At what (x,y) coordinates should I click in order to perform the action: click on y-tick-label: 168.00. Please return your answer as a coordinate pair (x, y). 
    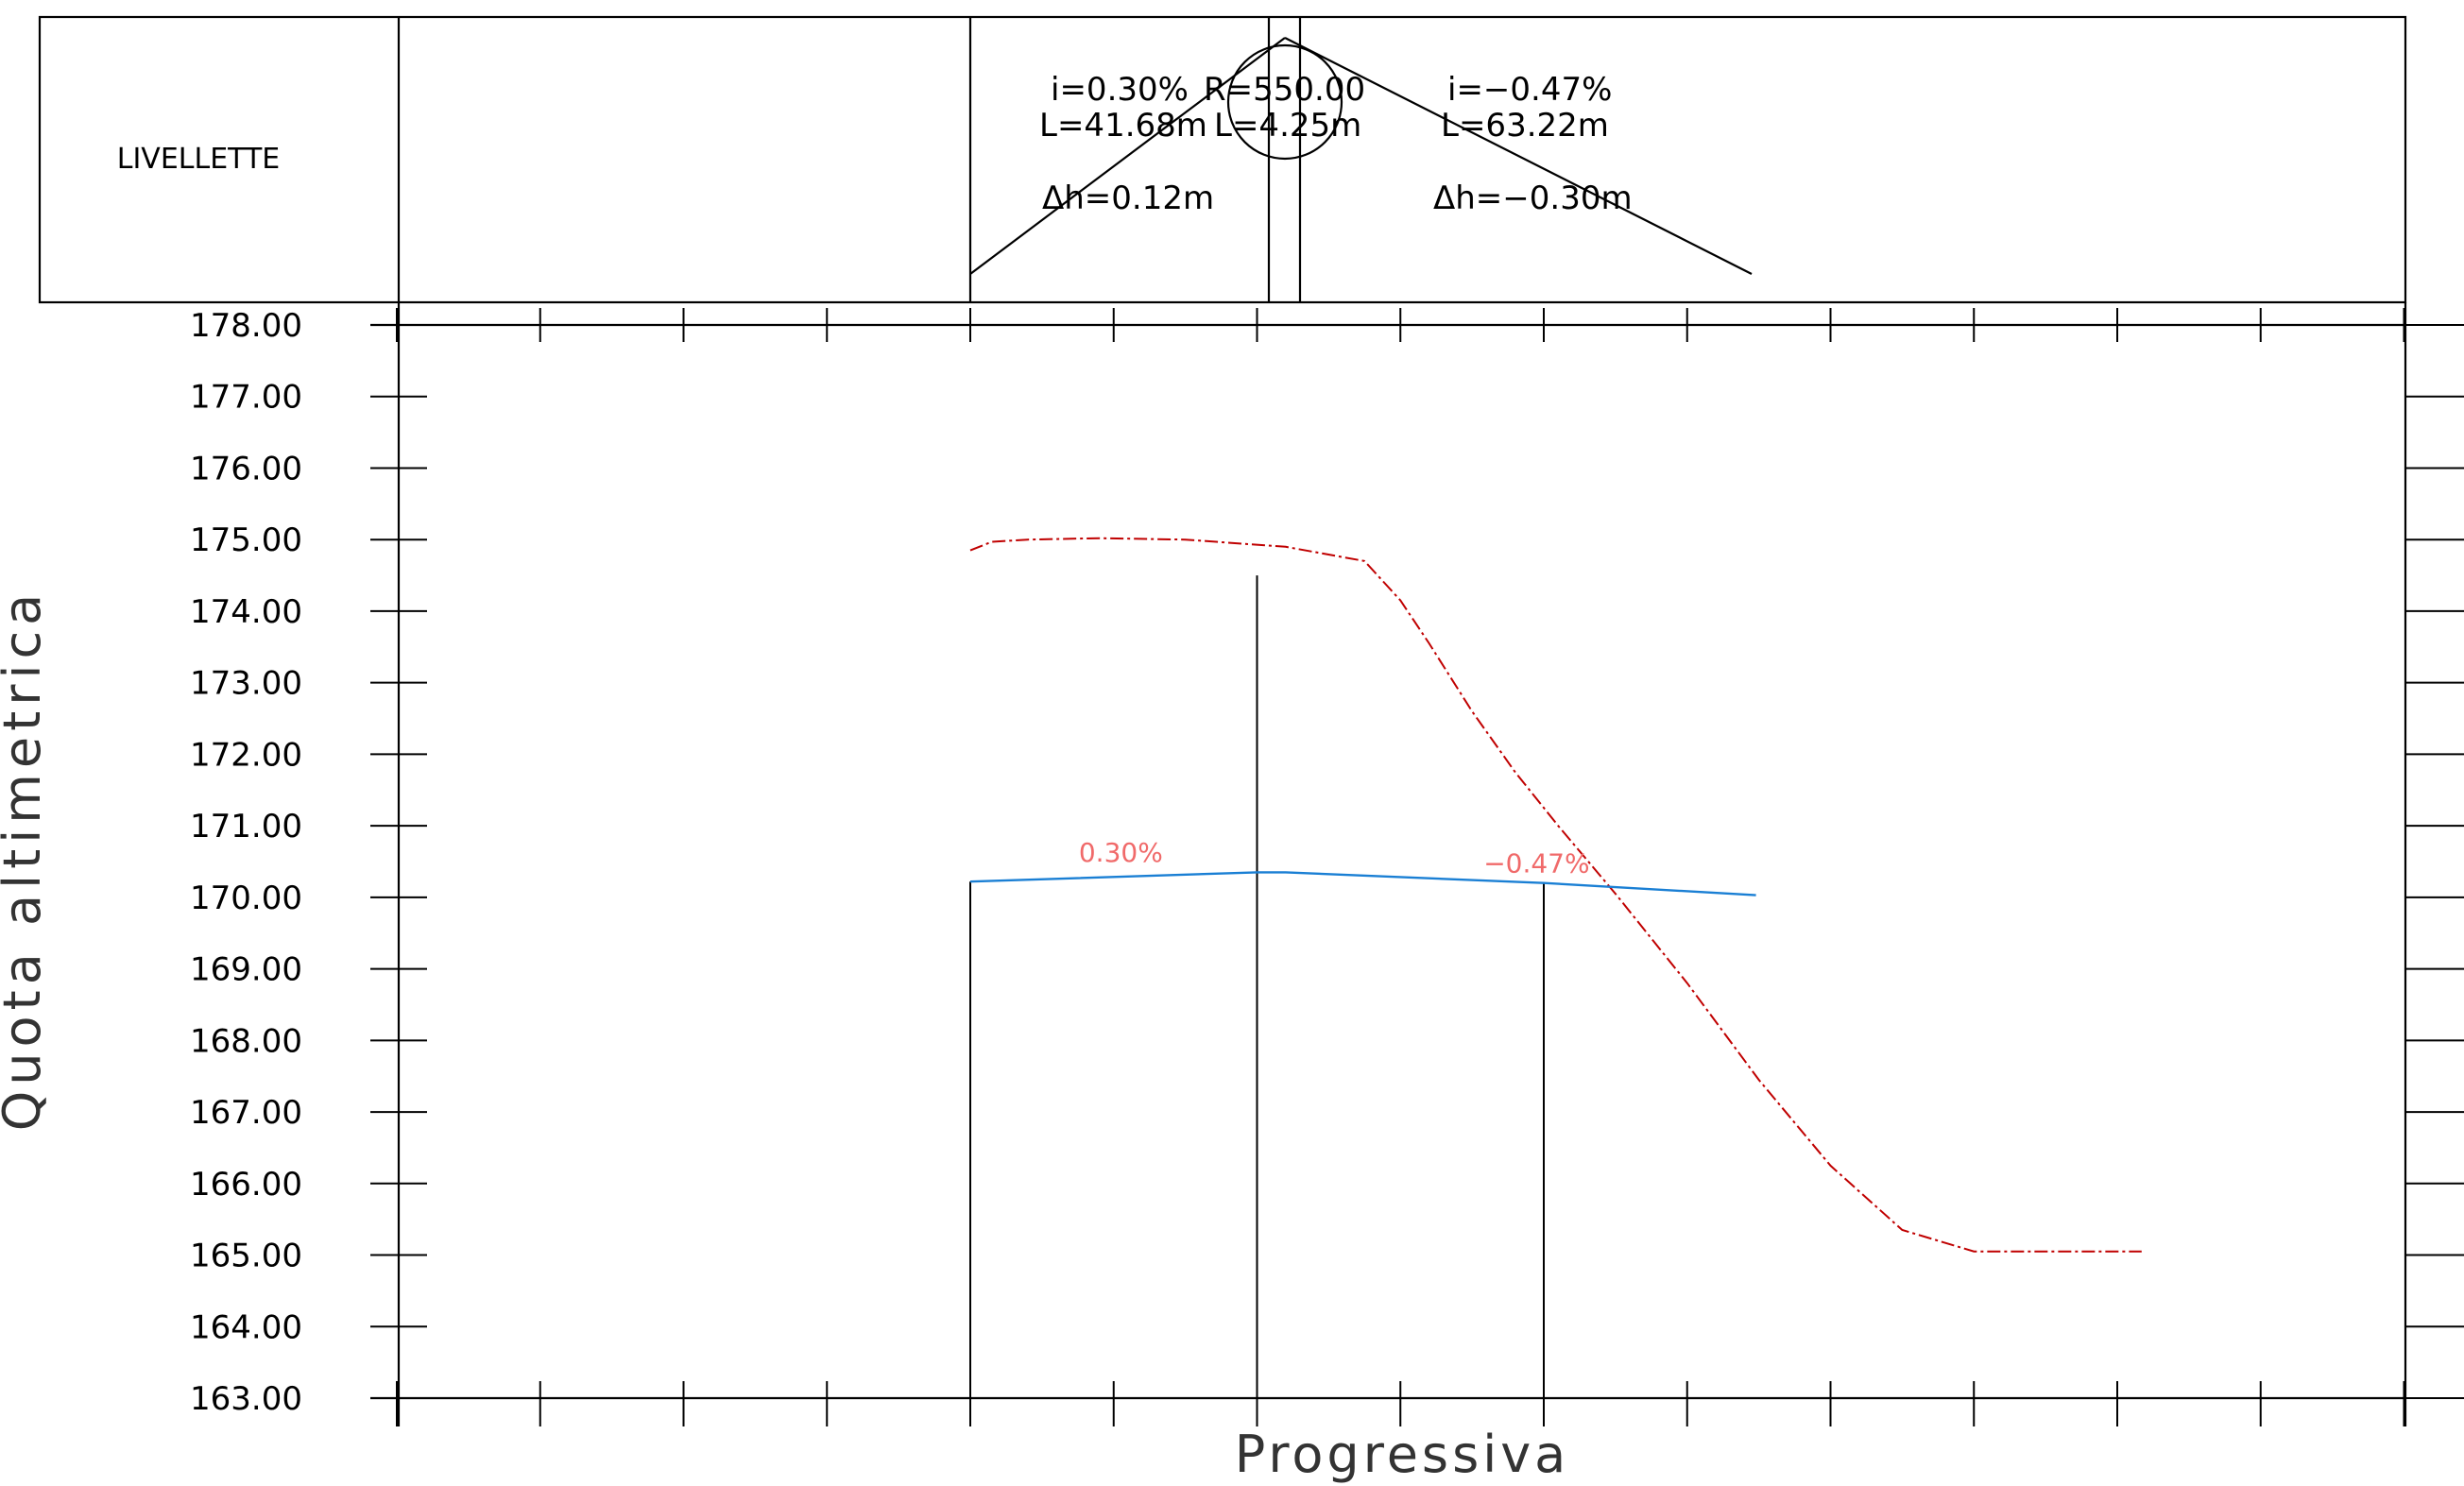
    Looking at the image, I should click on (246, 1041).